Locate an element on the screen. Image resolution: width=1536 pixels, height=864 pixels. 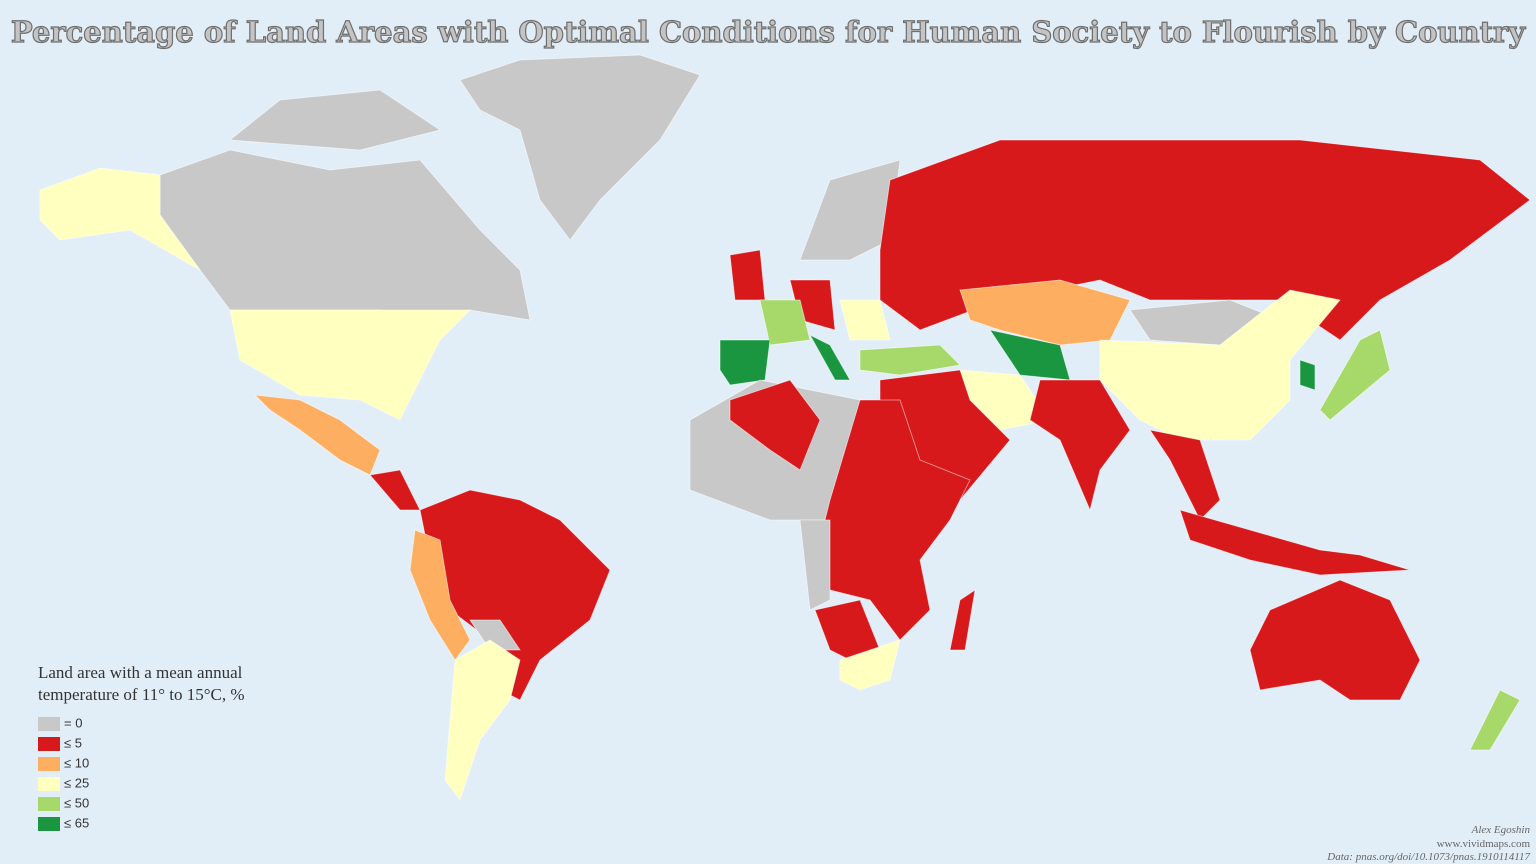
arctic-islands is located at coordinates (334, 120).